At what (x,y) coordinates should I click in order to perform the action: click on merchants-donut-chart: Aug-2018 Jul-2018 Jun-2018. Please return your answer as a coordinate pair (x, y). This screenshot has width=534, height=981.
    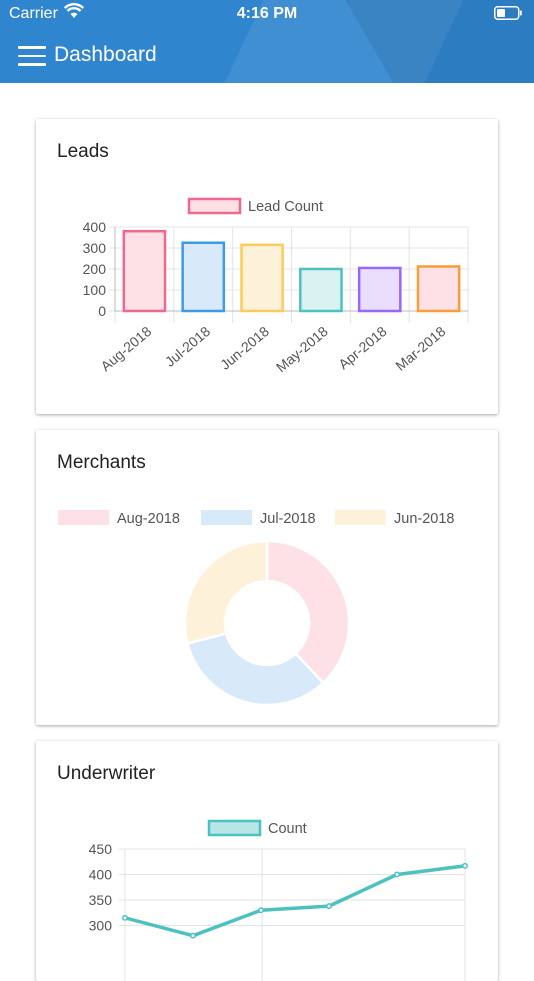
    Looking at the image, I should click on (256, 608).